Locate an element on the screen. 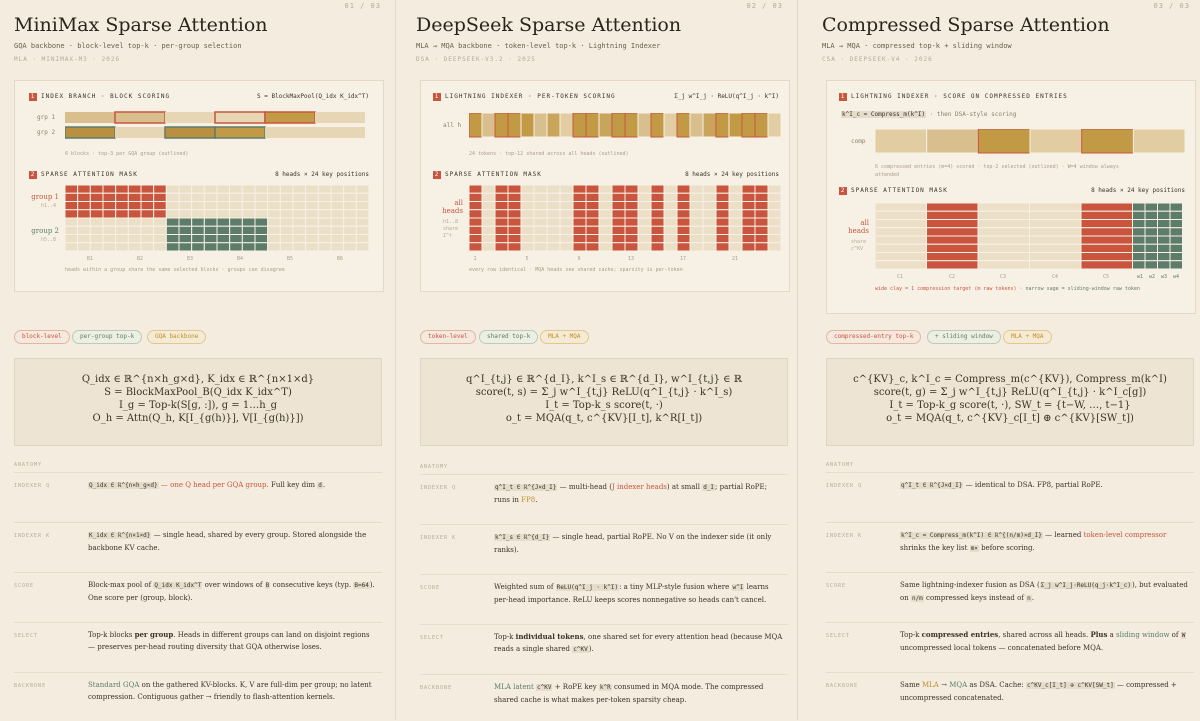 Image resolution: width=1200 pixels, height=721 pixels. mask-dims: 8 heads × 24 key positions is located at coordinates (1138, 190).